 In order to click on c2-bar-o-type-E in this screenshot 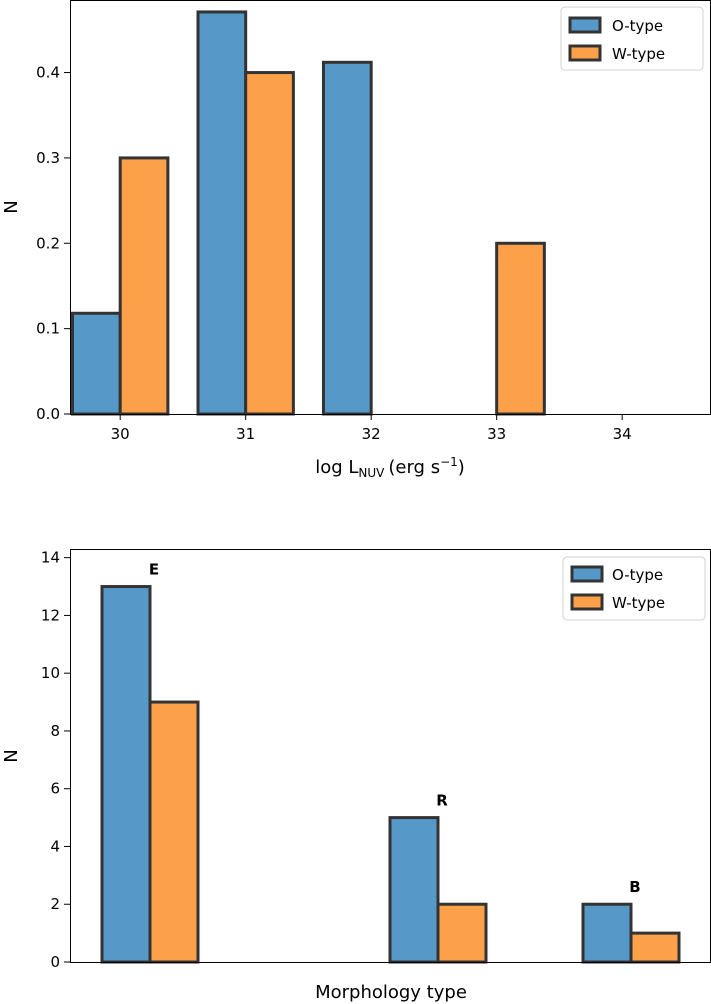, I will do `click(126, 774)`.